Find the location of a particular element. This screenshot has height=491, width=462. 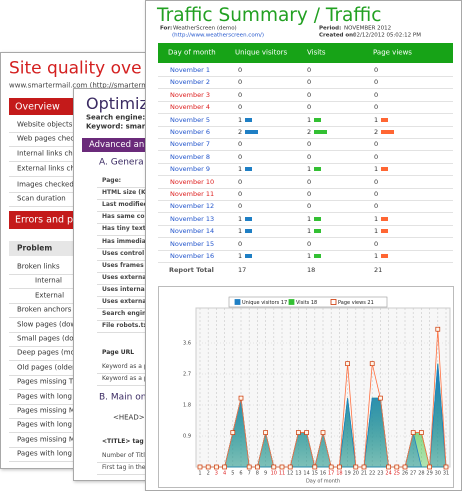

day-label: November 16 is located at coordinates (192, 255).